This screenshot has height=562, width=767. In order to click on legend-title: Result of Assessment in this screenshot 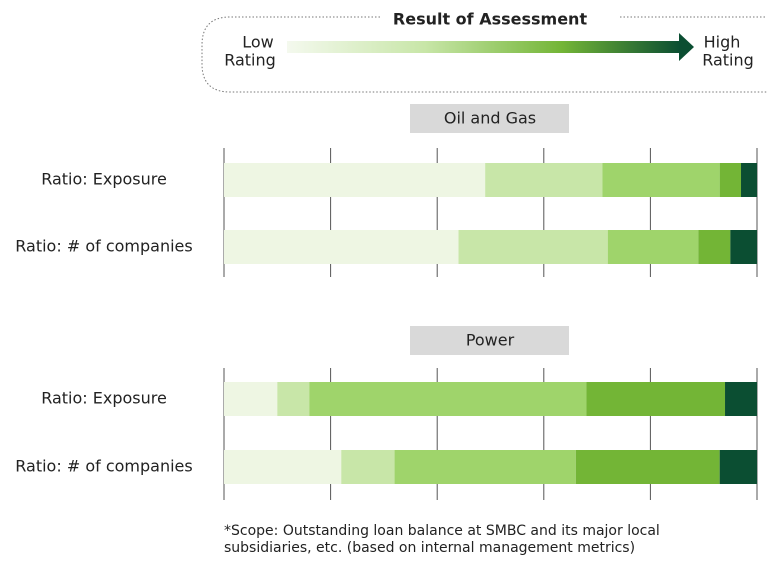, I will do `click(490, 19)`.